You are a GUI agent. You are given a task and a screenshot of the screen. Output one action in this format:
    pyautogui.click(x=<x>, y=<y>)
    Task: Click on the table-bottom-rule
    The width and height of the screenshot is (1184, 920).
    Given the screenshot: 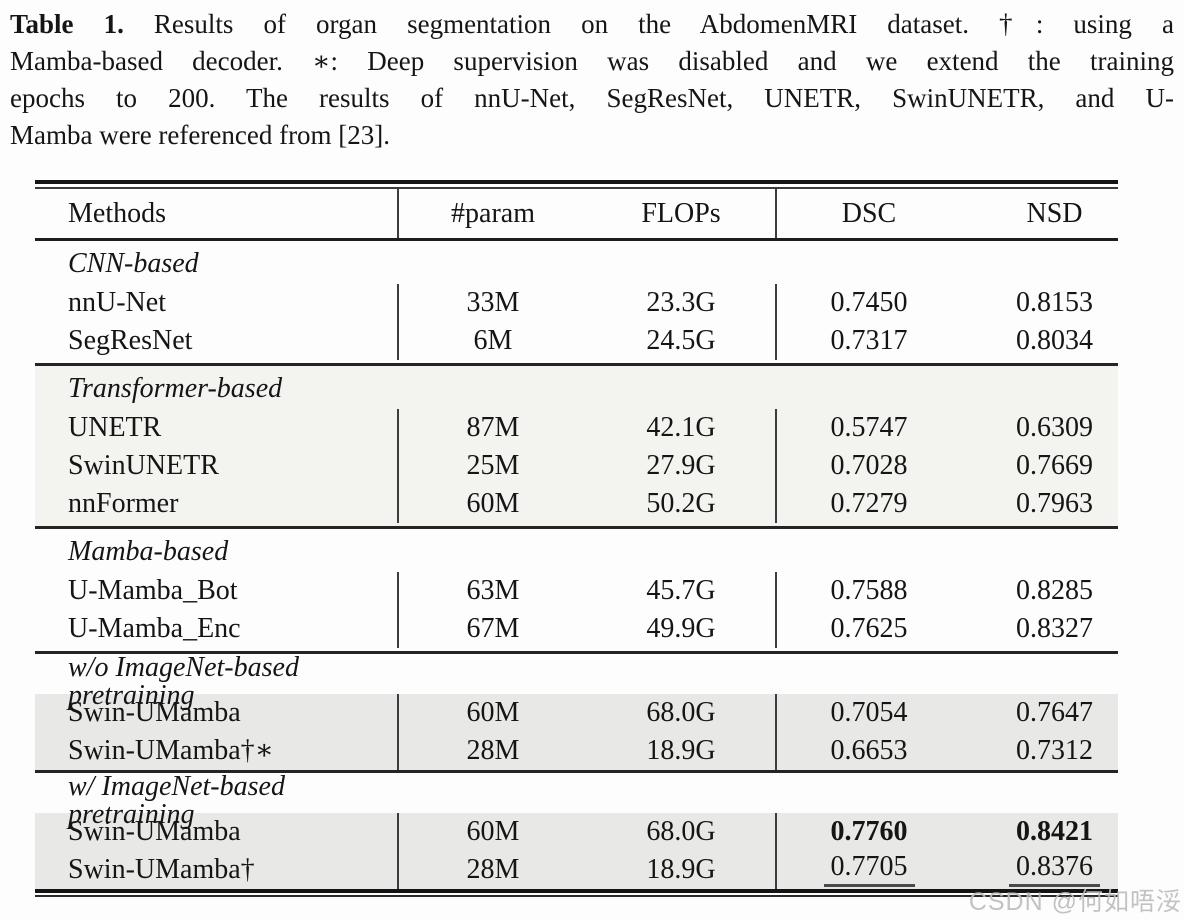 What is the action you would take?
    pyautogui.click(x=576, y=893)
    